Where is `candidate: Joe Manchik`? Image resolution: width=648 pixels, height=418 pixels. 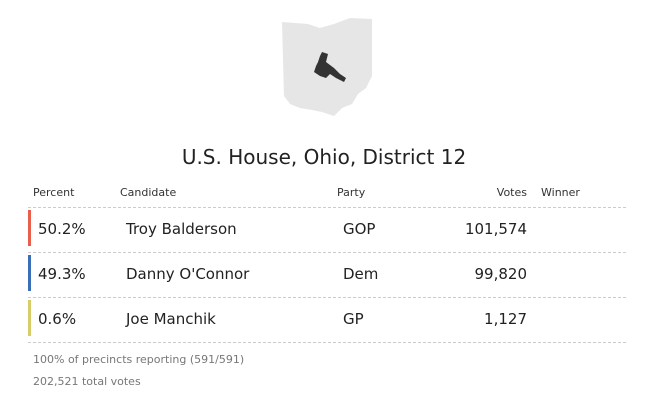
candidate: Joe Manchik is located at coordinates (171, 319).